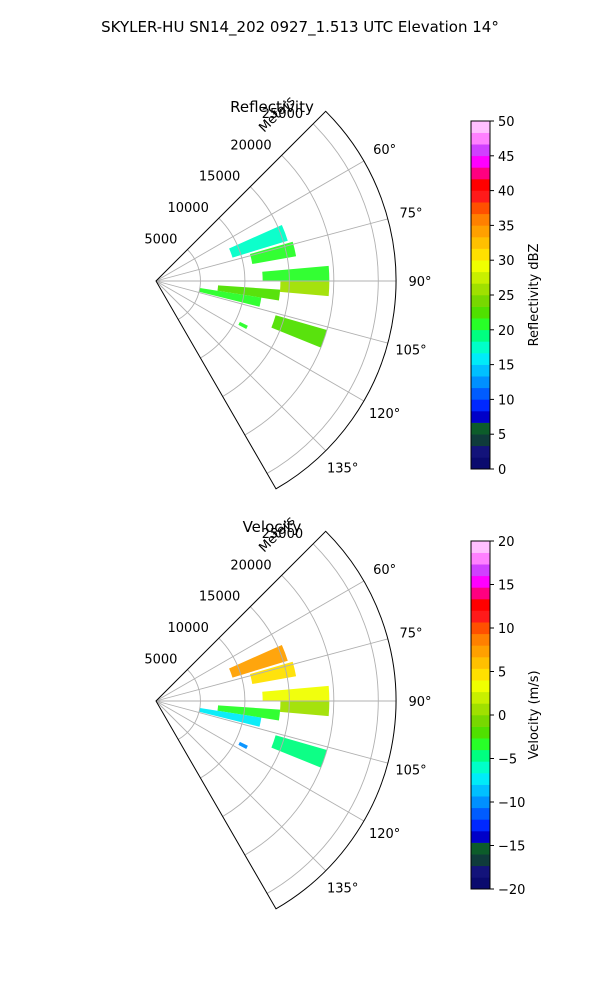  What do you see at coordinates (506, 261) in the screenshot?
I see `colorbar-tick-label: 30` at bounding box center [506, 261].